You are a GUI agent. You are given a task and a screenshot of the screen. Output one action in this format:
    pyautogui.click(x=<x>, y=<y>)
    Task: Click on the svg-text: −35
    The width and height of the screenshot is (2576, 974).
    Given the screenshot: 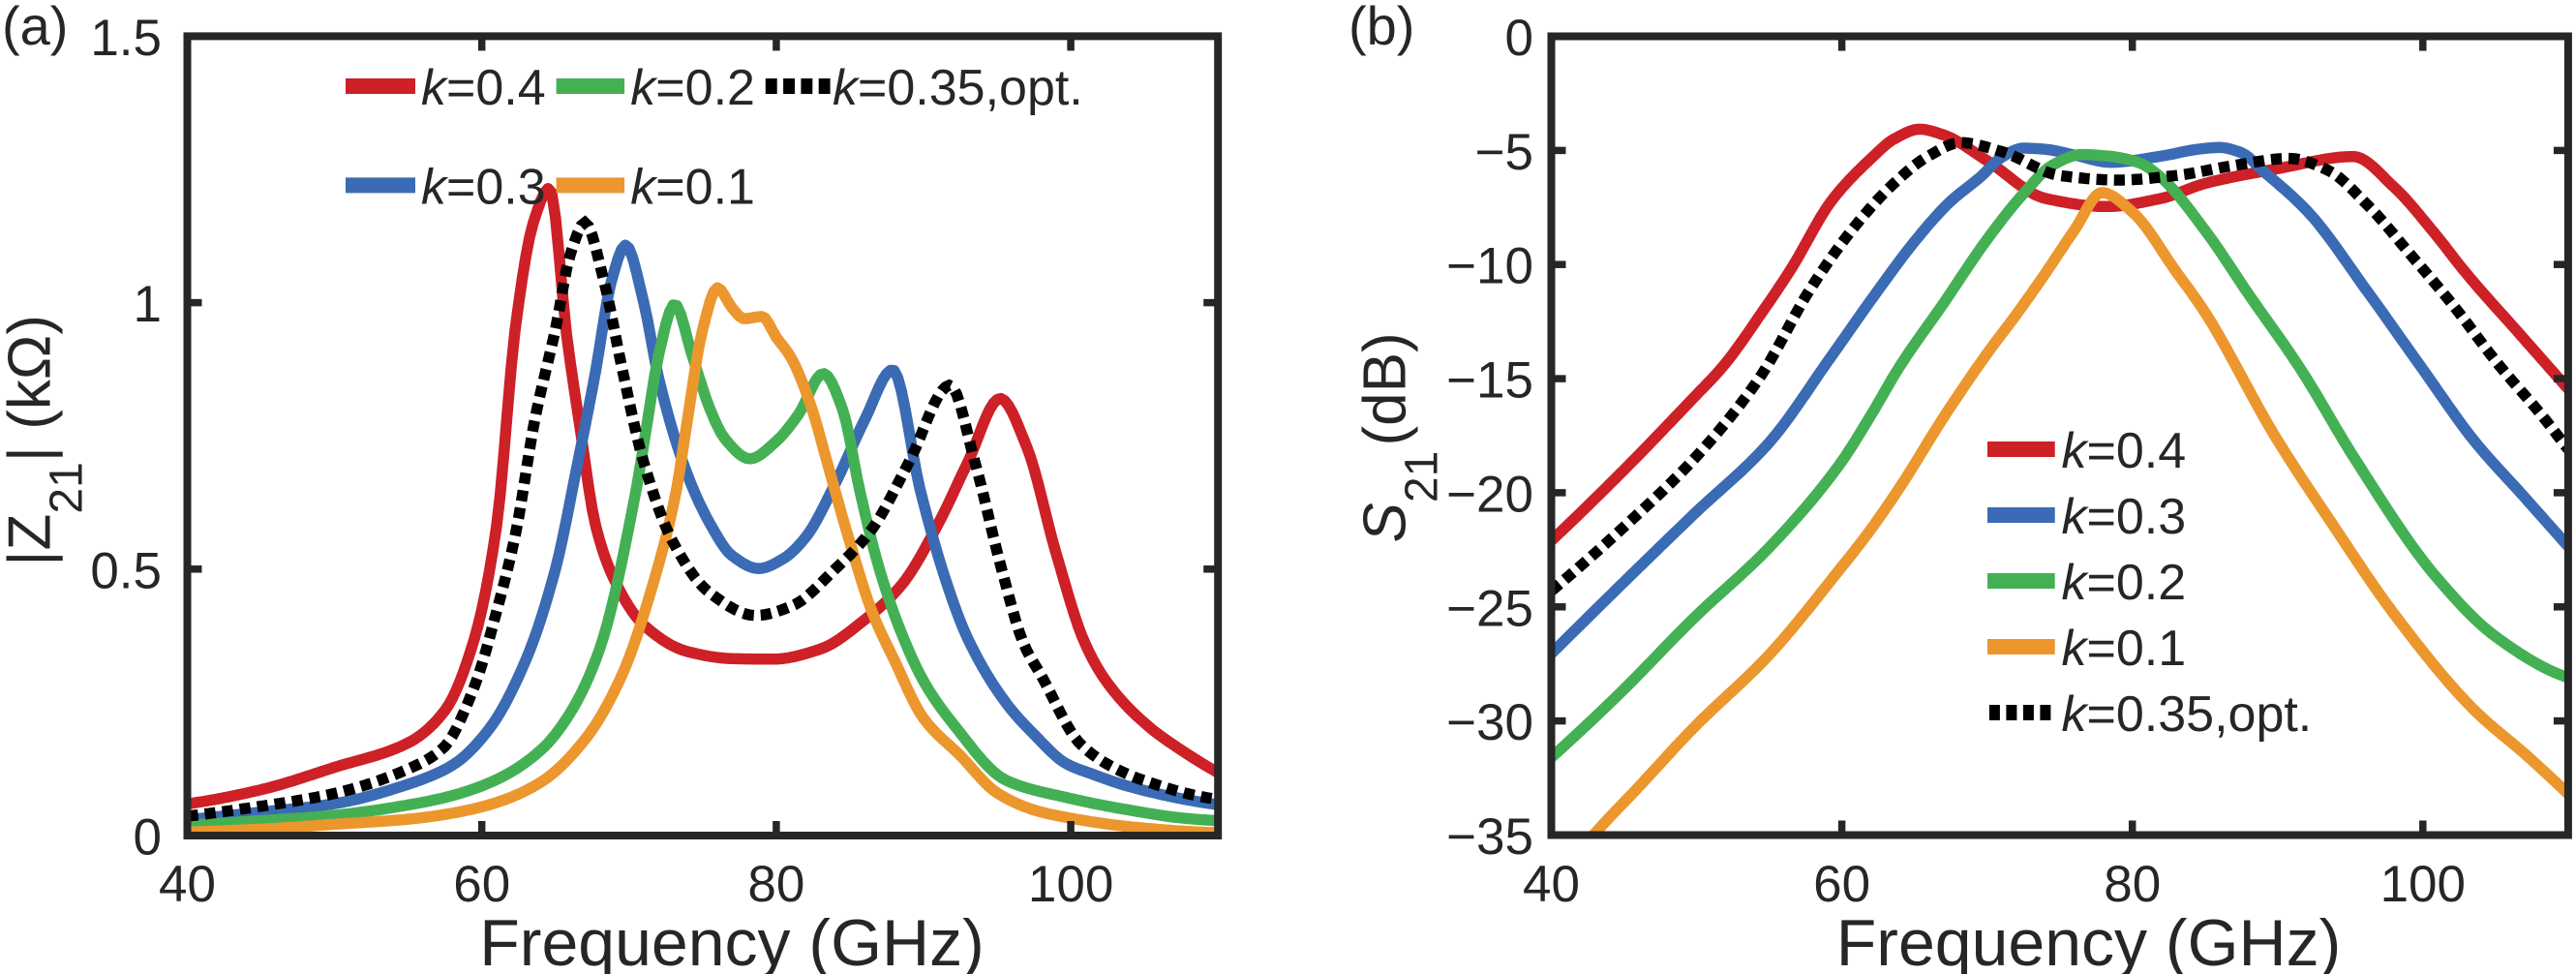 What is the action you would take?
    pyautogui.click(x=1489, y=837)
    